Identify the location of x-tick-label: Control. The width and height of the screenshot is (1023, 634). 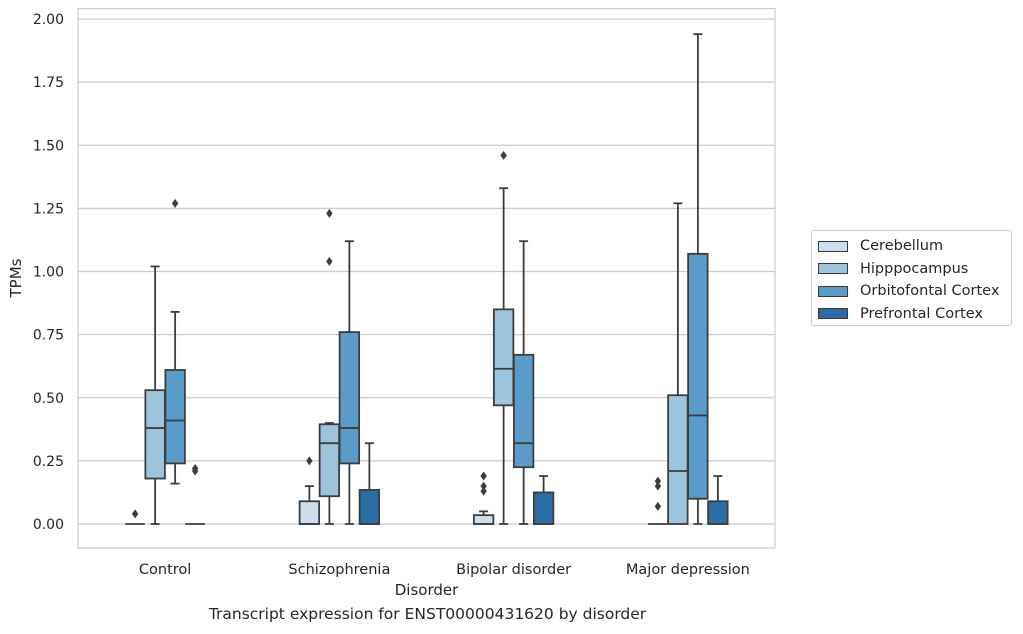
(165, 570).